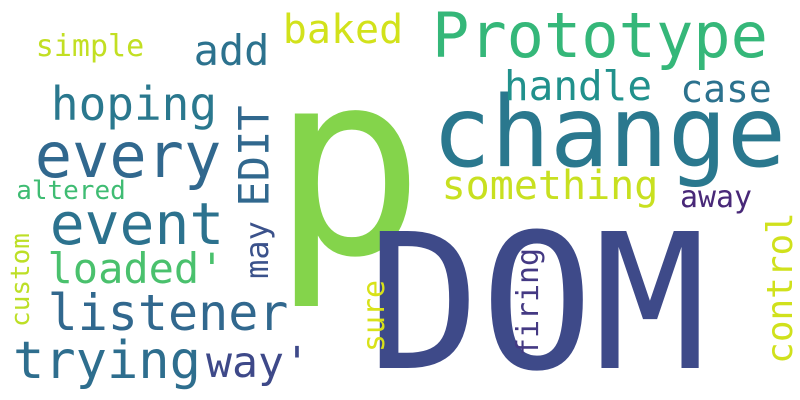 The height and width of the screenshot is (400, 800). I want to click on word-change: change, so click(609, 133).